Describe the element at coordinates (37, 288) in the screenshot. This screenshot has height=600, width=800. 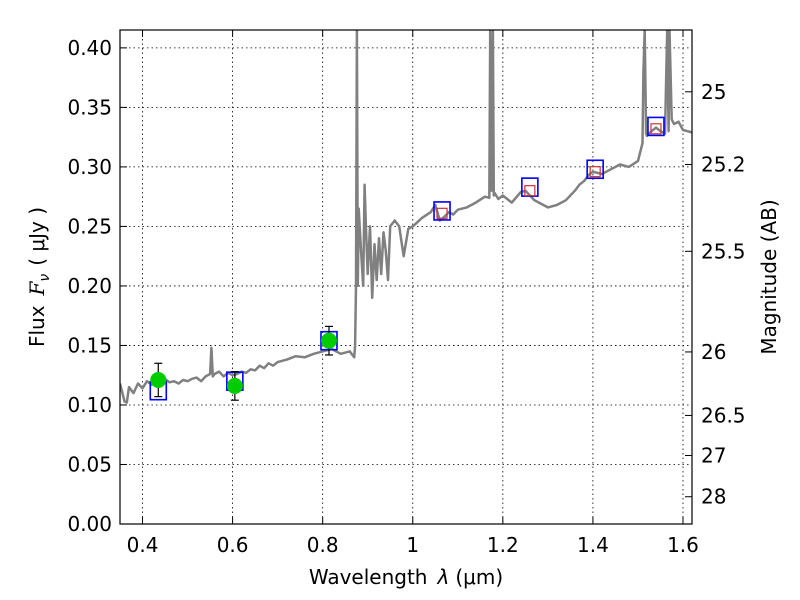
I see `y-axis-symbol: F` at that location.